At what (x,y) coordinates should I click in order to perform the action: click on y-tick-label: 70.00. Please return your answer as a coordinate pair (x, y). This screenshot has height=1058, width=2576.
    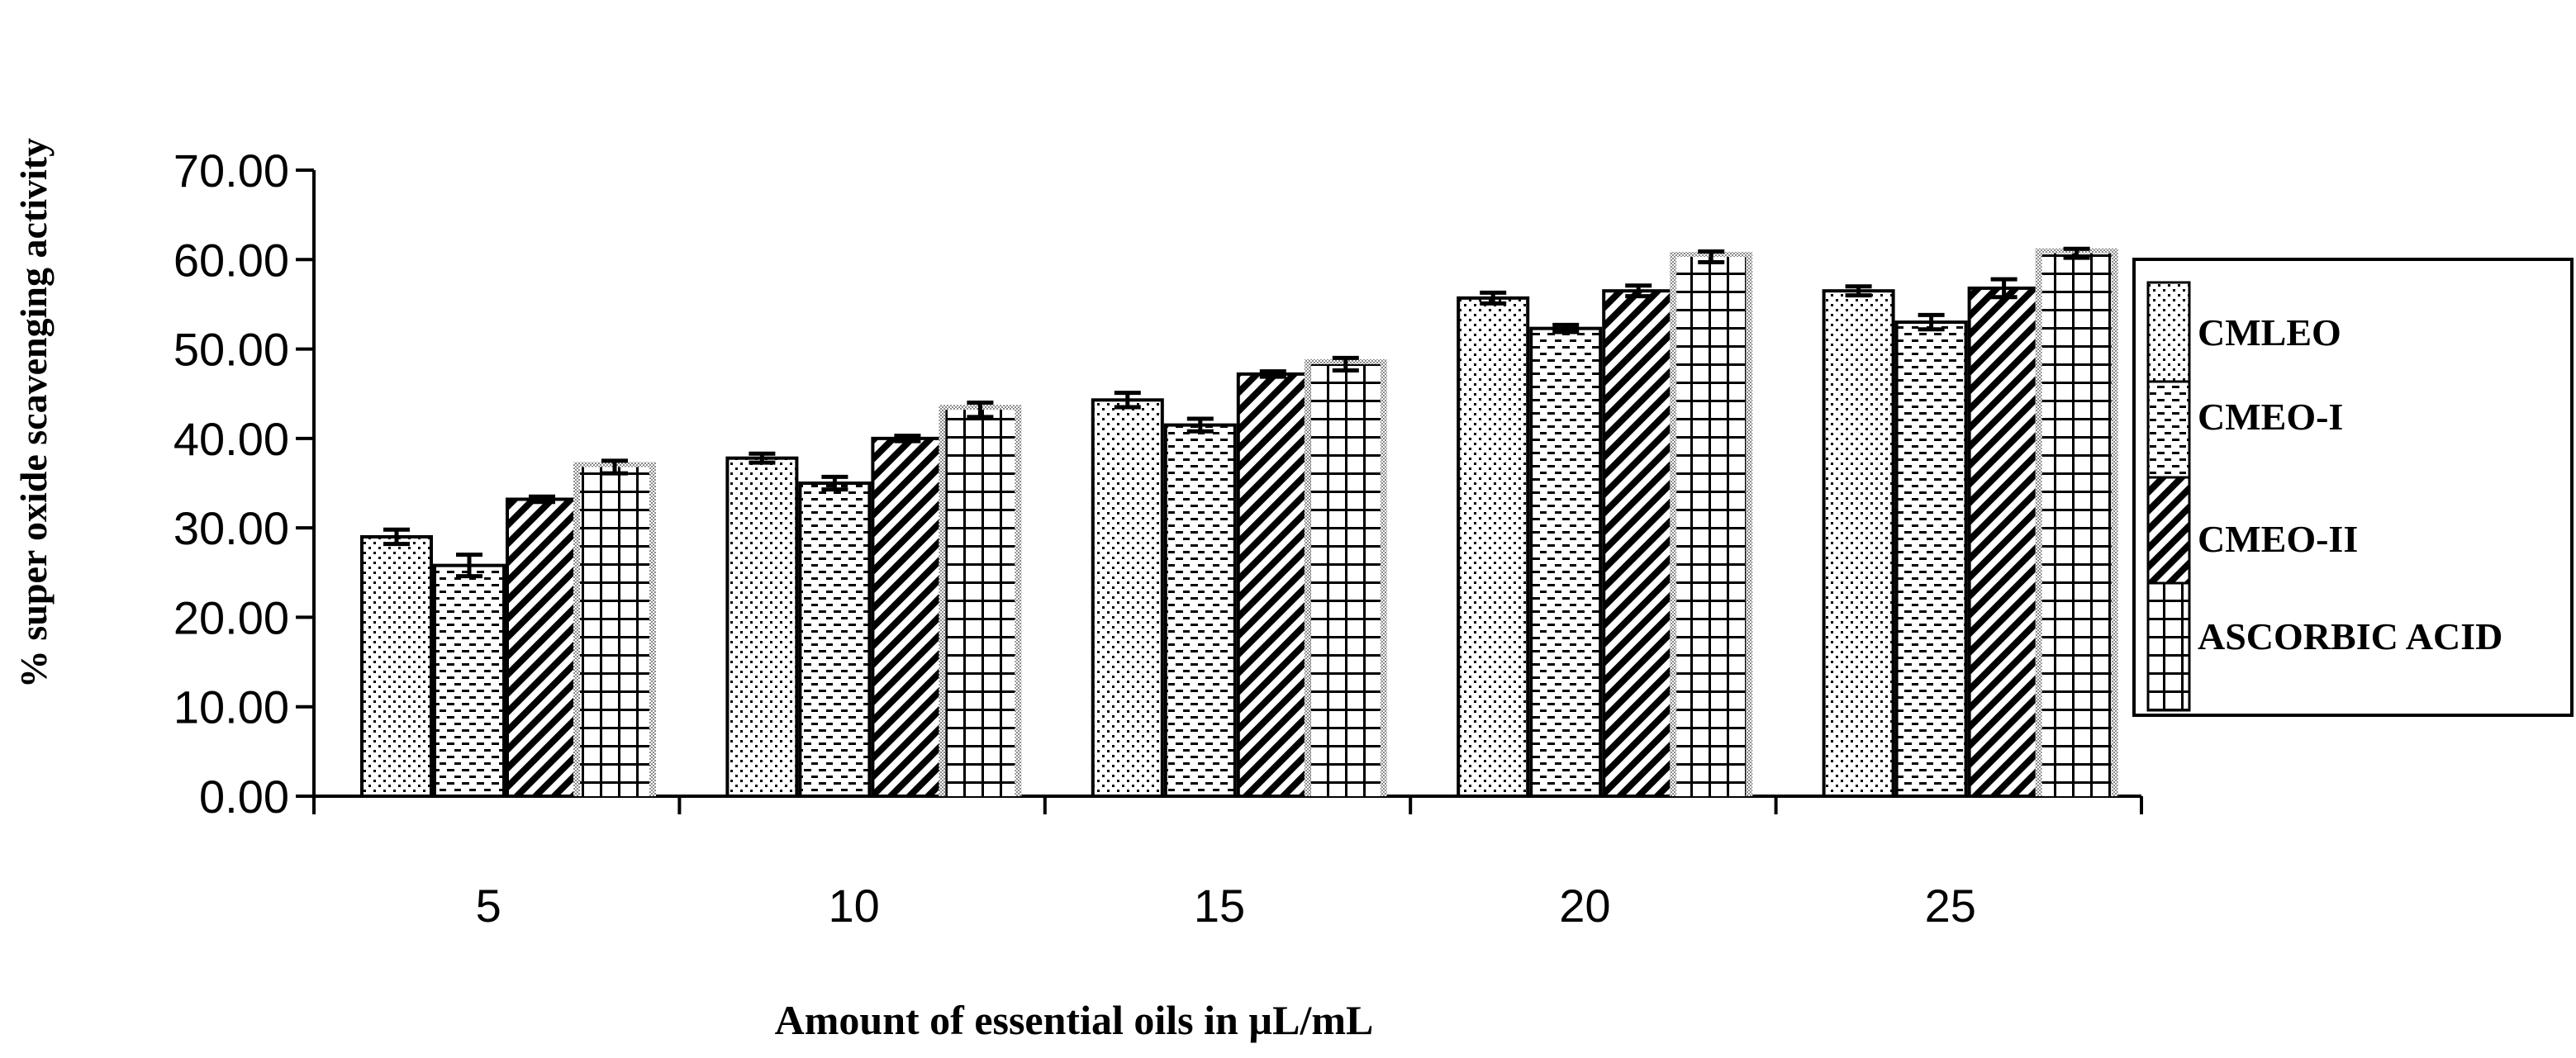
    Looking at the image, I should click on (231, 171).